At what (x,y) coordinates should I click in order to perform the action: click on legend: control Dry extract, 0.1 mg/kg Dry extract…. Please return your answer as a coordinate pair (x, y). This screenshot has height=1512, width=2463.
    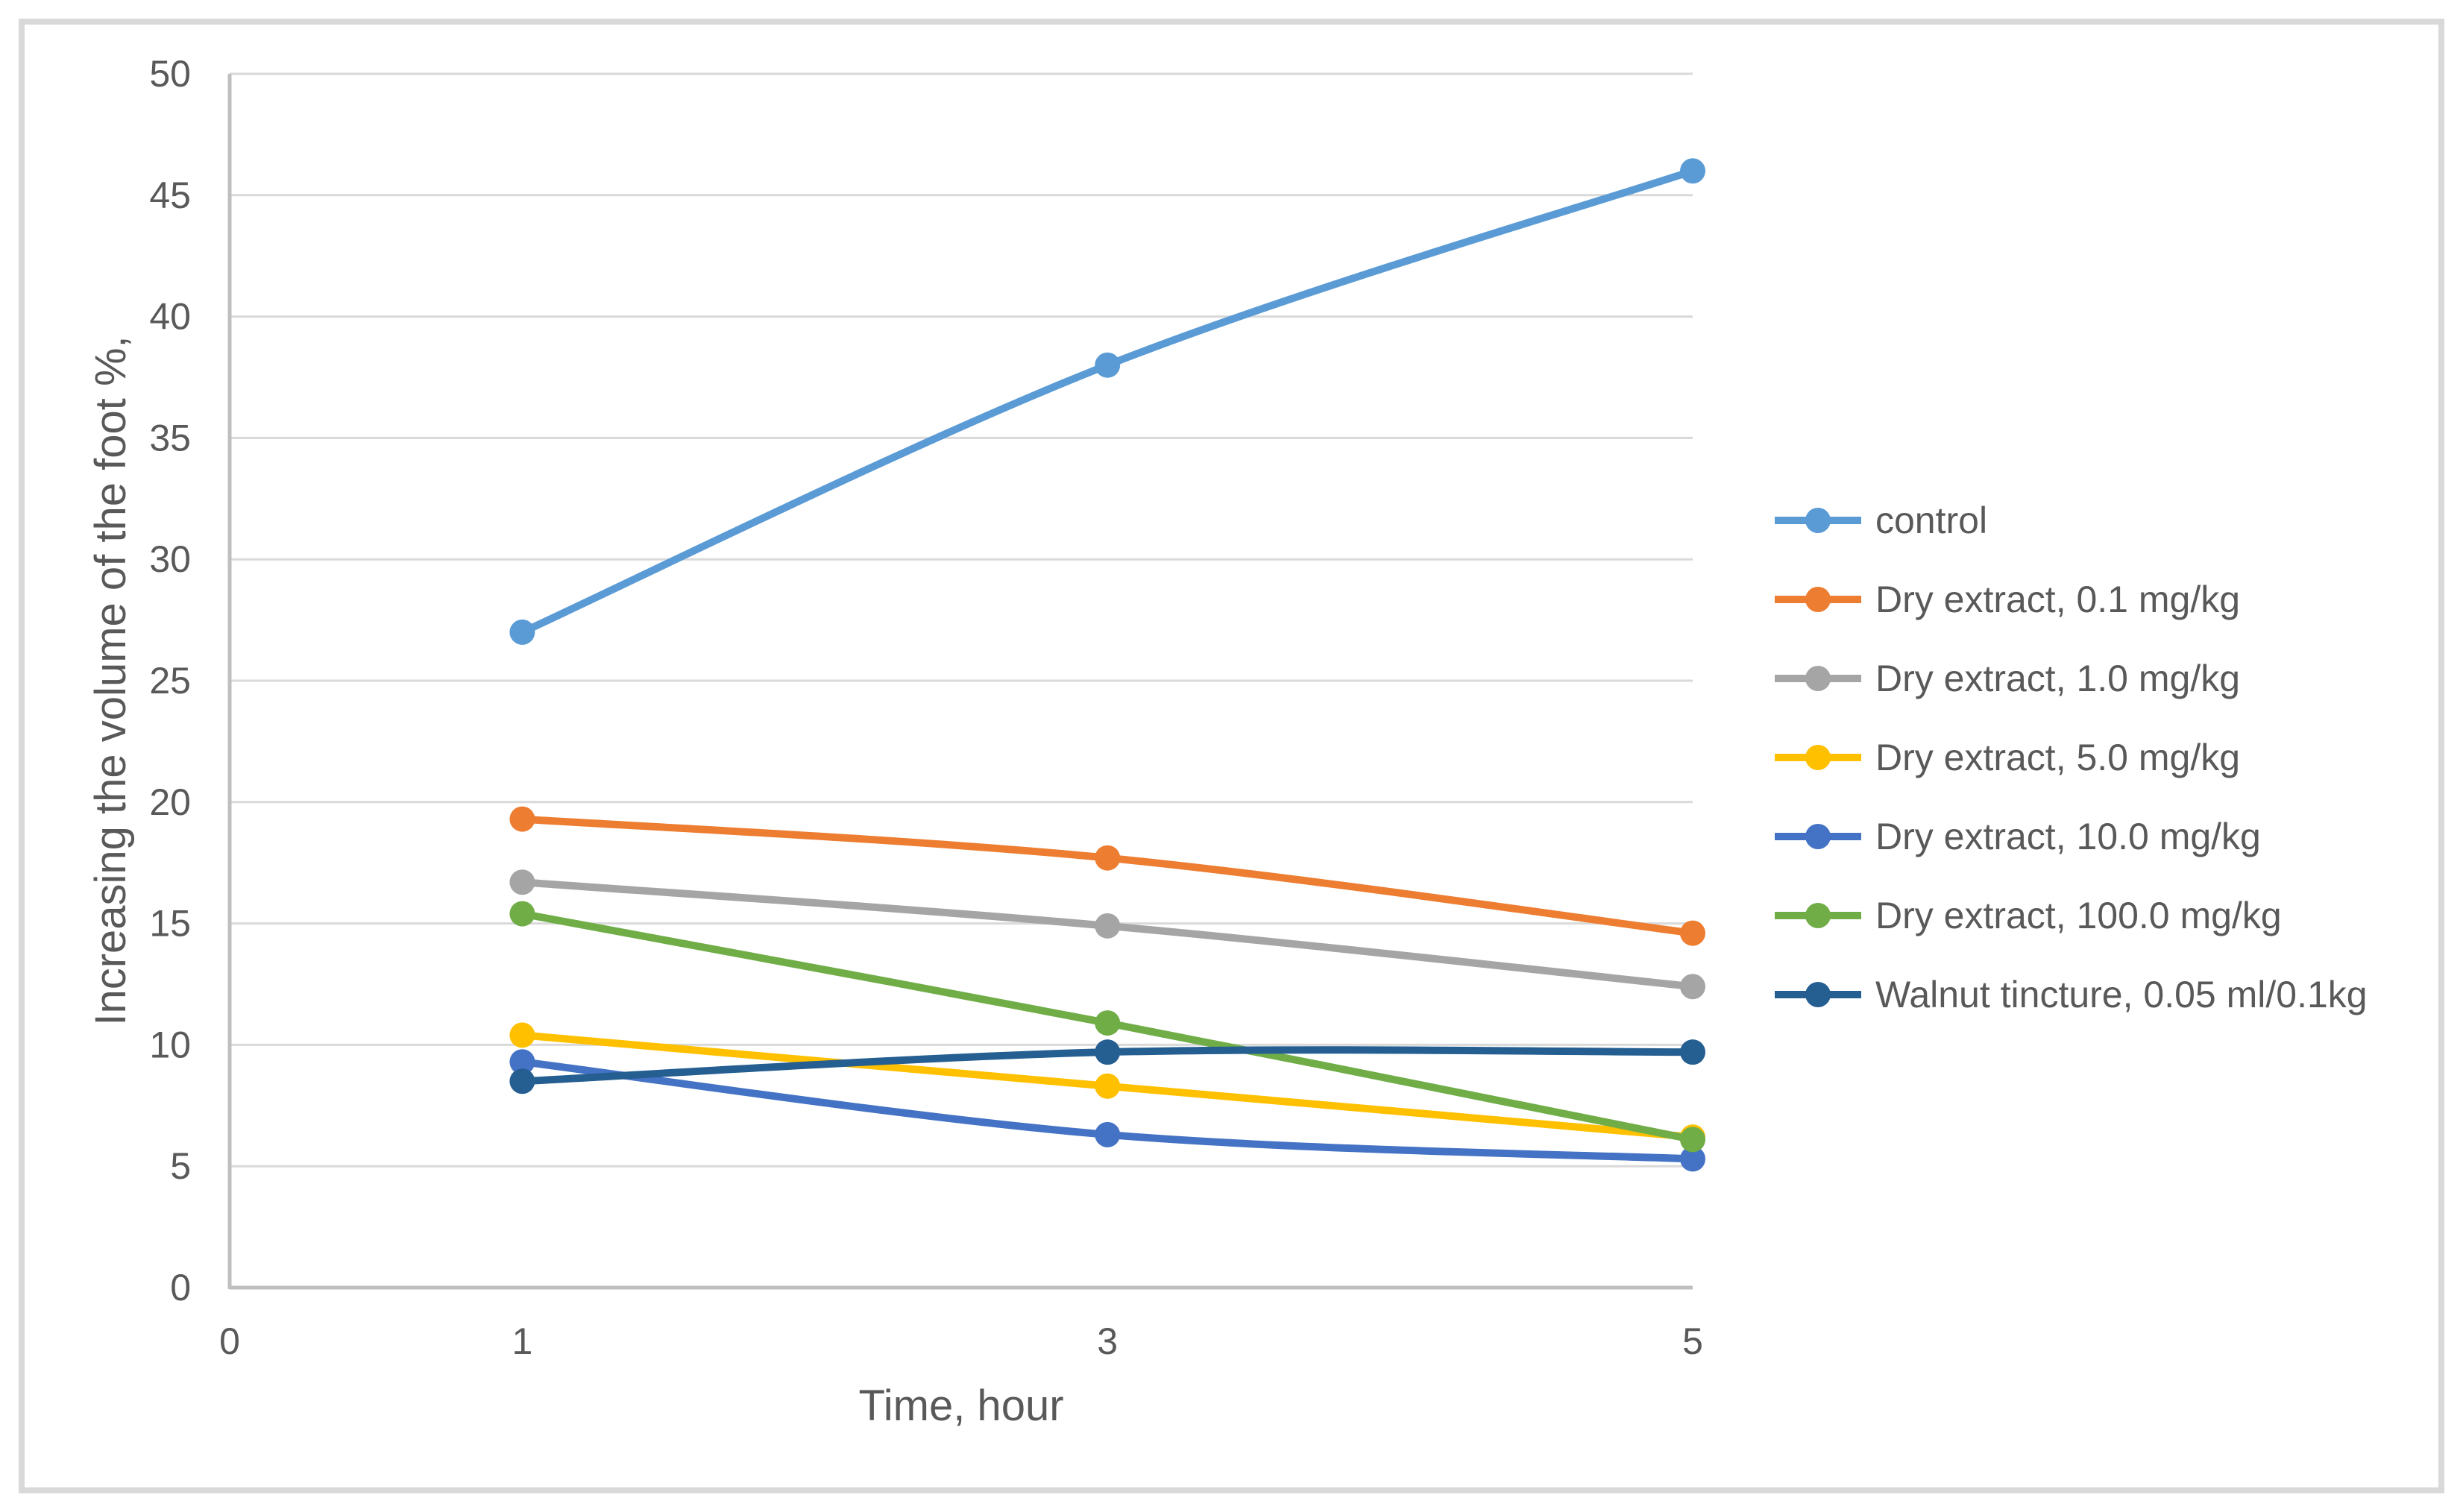
    Looking at the image, I should click on (2071, 757).